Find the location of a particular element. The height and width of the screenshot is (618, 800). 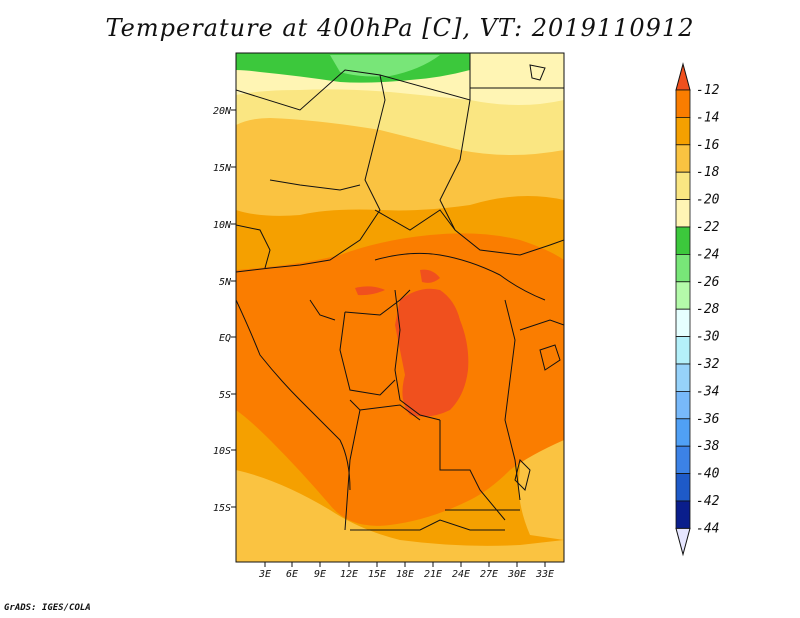

legend-label: -26 is located at coordinates (708, 282).